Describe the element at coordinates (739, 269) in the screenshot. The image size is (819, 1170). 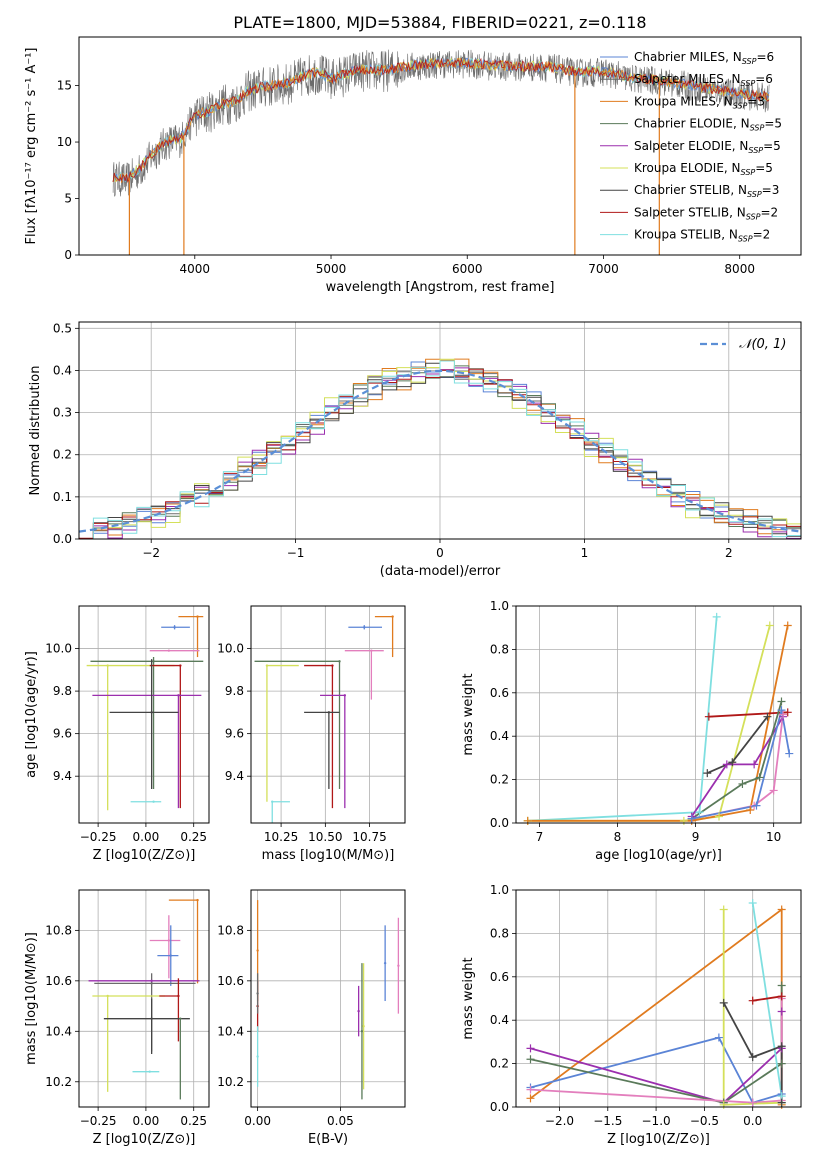
I see `tick-label-x: 8000` at that location.